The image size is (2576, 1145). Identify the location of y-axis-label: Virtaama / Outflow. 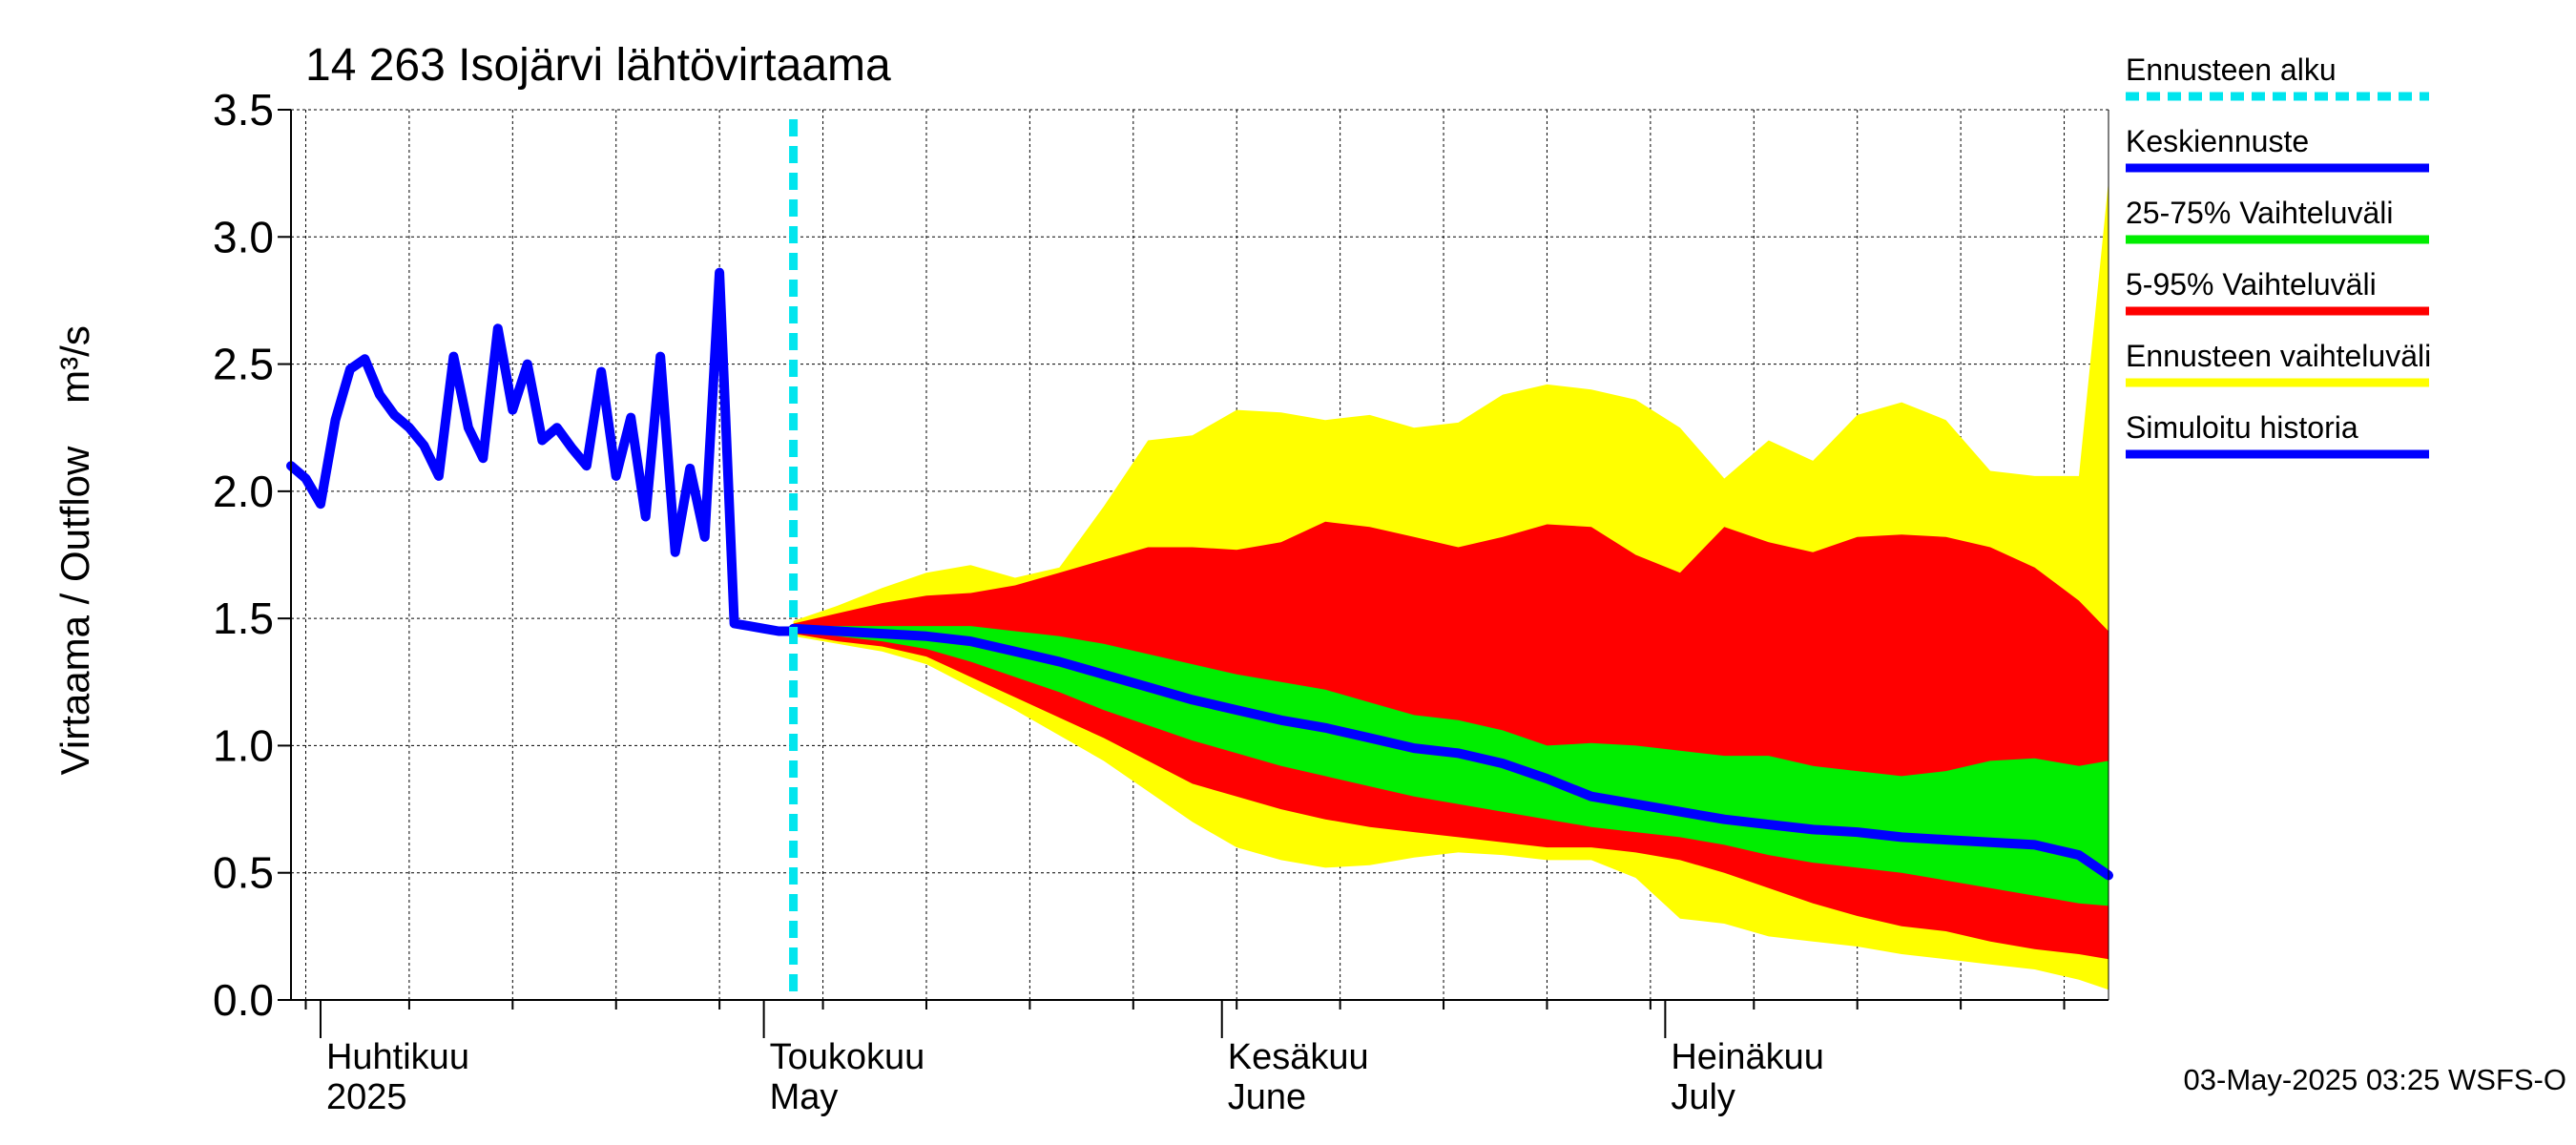
(74, 611).